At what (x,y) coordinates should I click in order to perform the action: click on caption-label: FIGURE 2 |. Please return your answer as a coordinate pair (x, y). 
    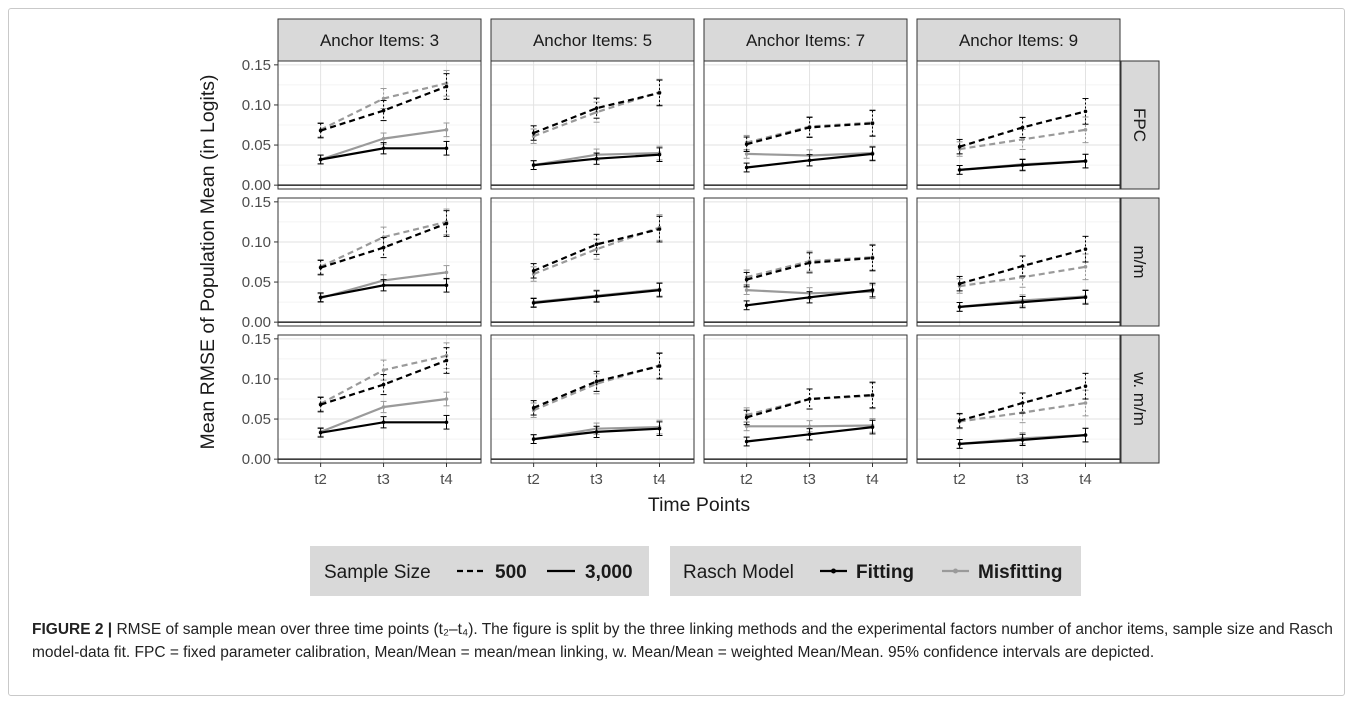
    Looking at the image, I should click on (72, 629).